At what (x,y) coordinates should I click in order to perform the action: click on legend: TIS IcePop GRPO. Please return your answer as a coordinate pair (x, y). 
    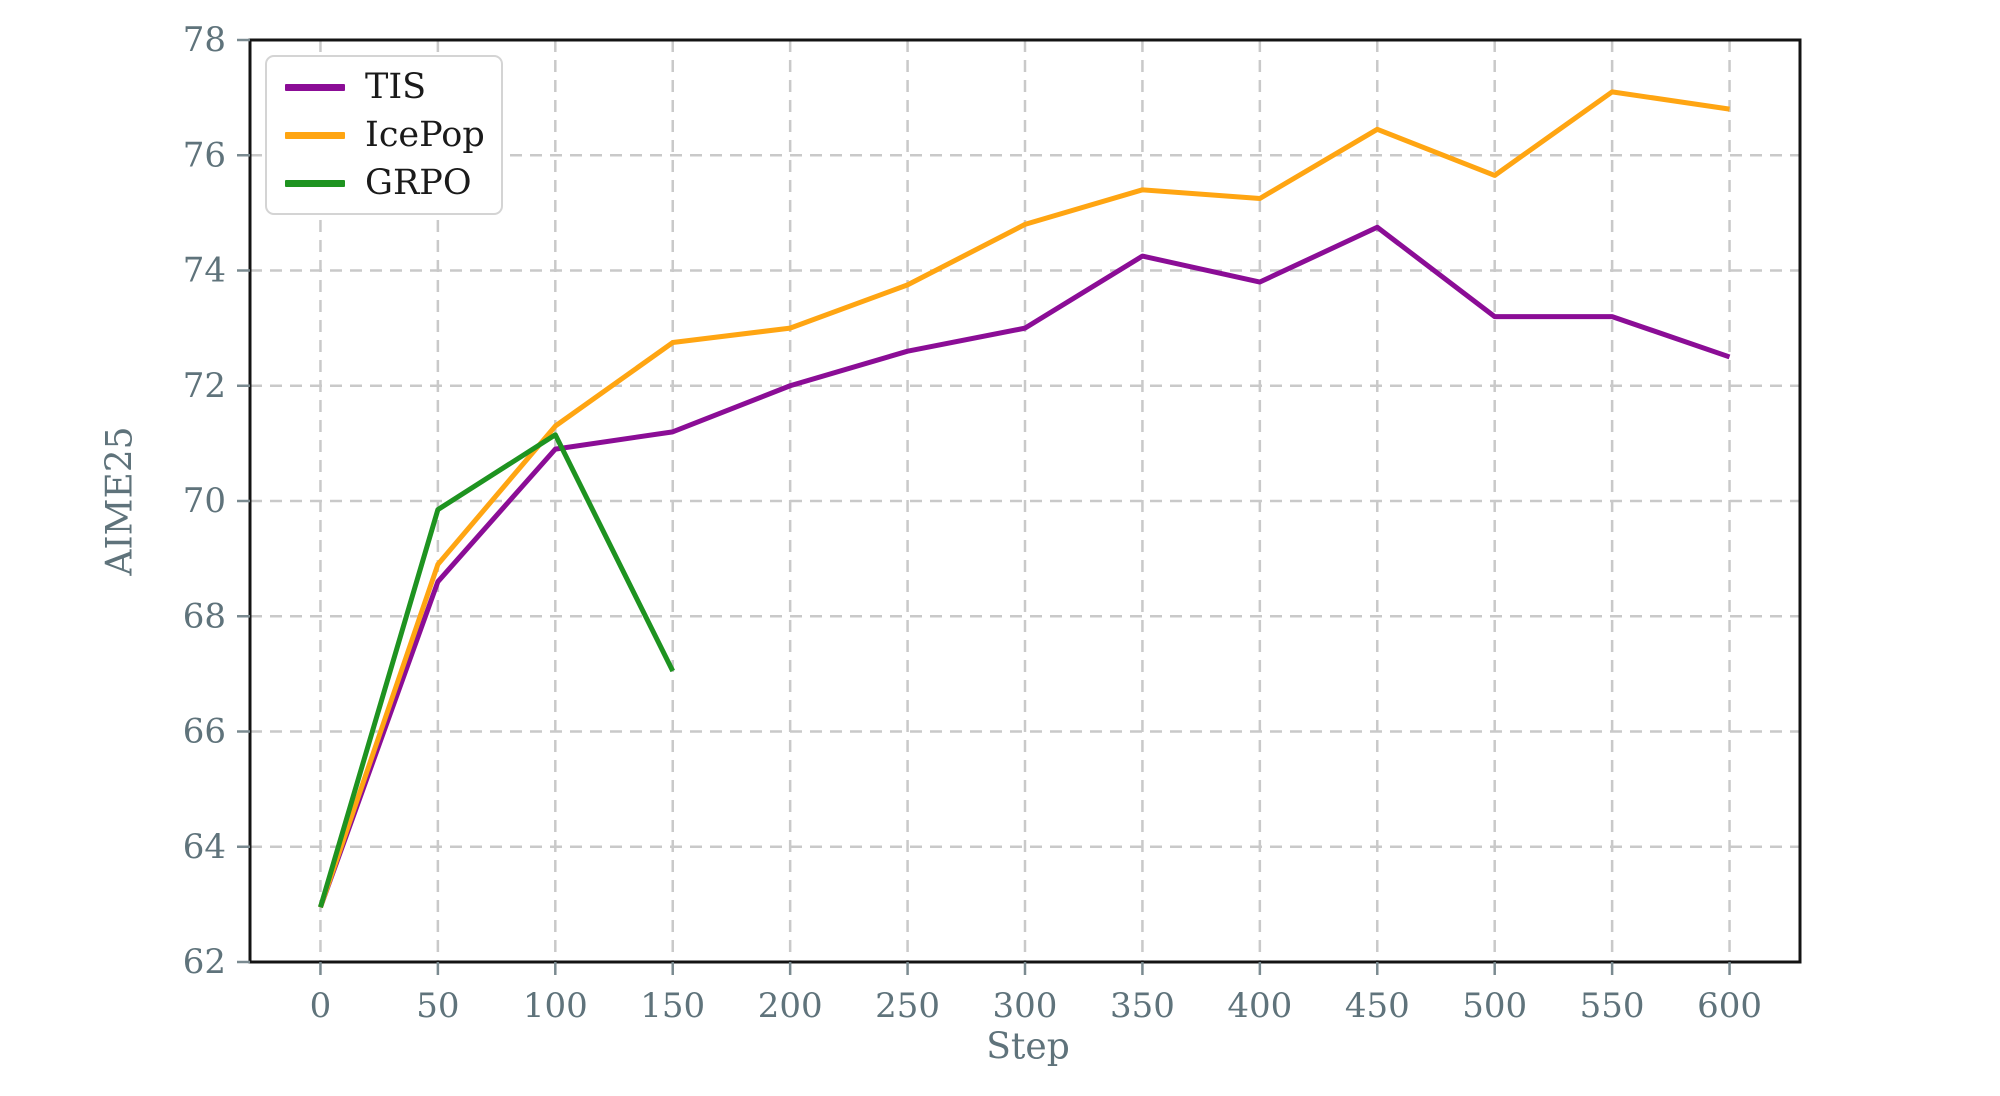
    Looking at the image, I should click on (384, 135).